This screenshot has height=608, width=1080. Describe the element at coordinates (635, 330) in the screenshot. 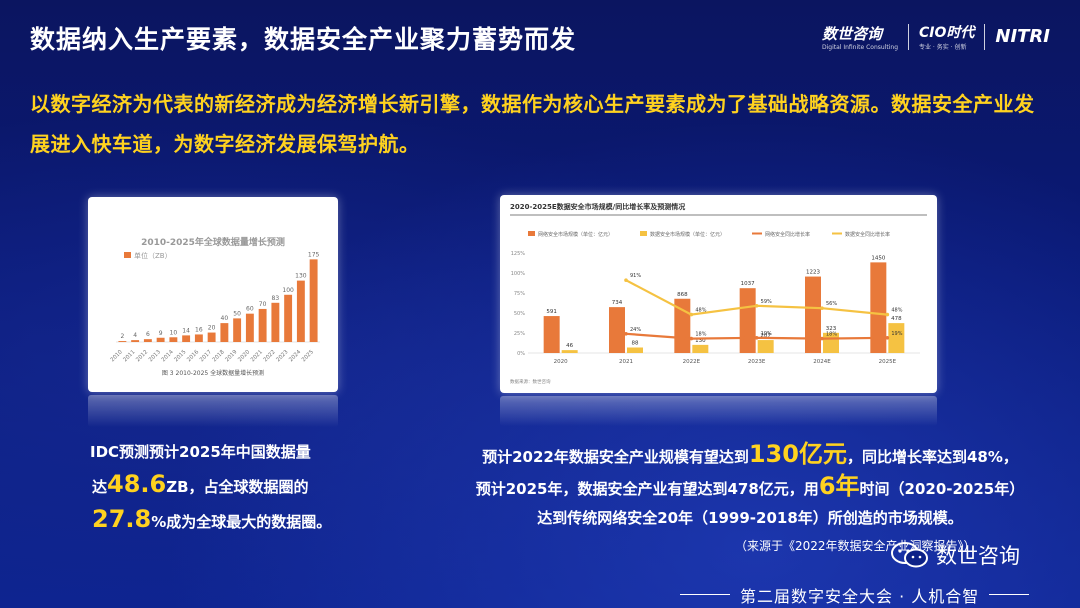

I see `line-data-label: 24%` at that location.